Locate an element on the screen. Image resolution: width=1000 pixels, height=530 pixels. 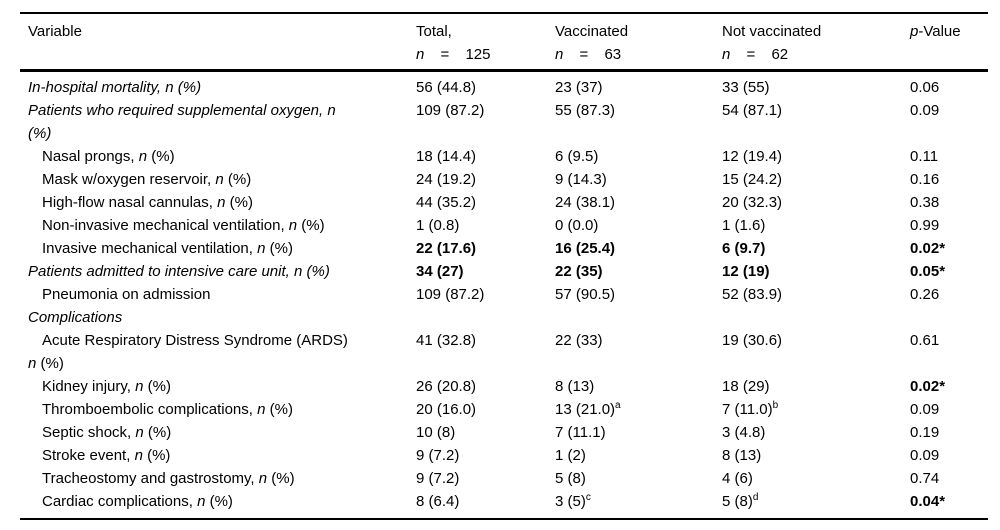
cell-vaccinated: 13 (21.0)a is located at coordinates (588, 409).